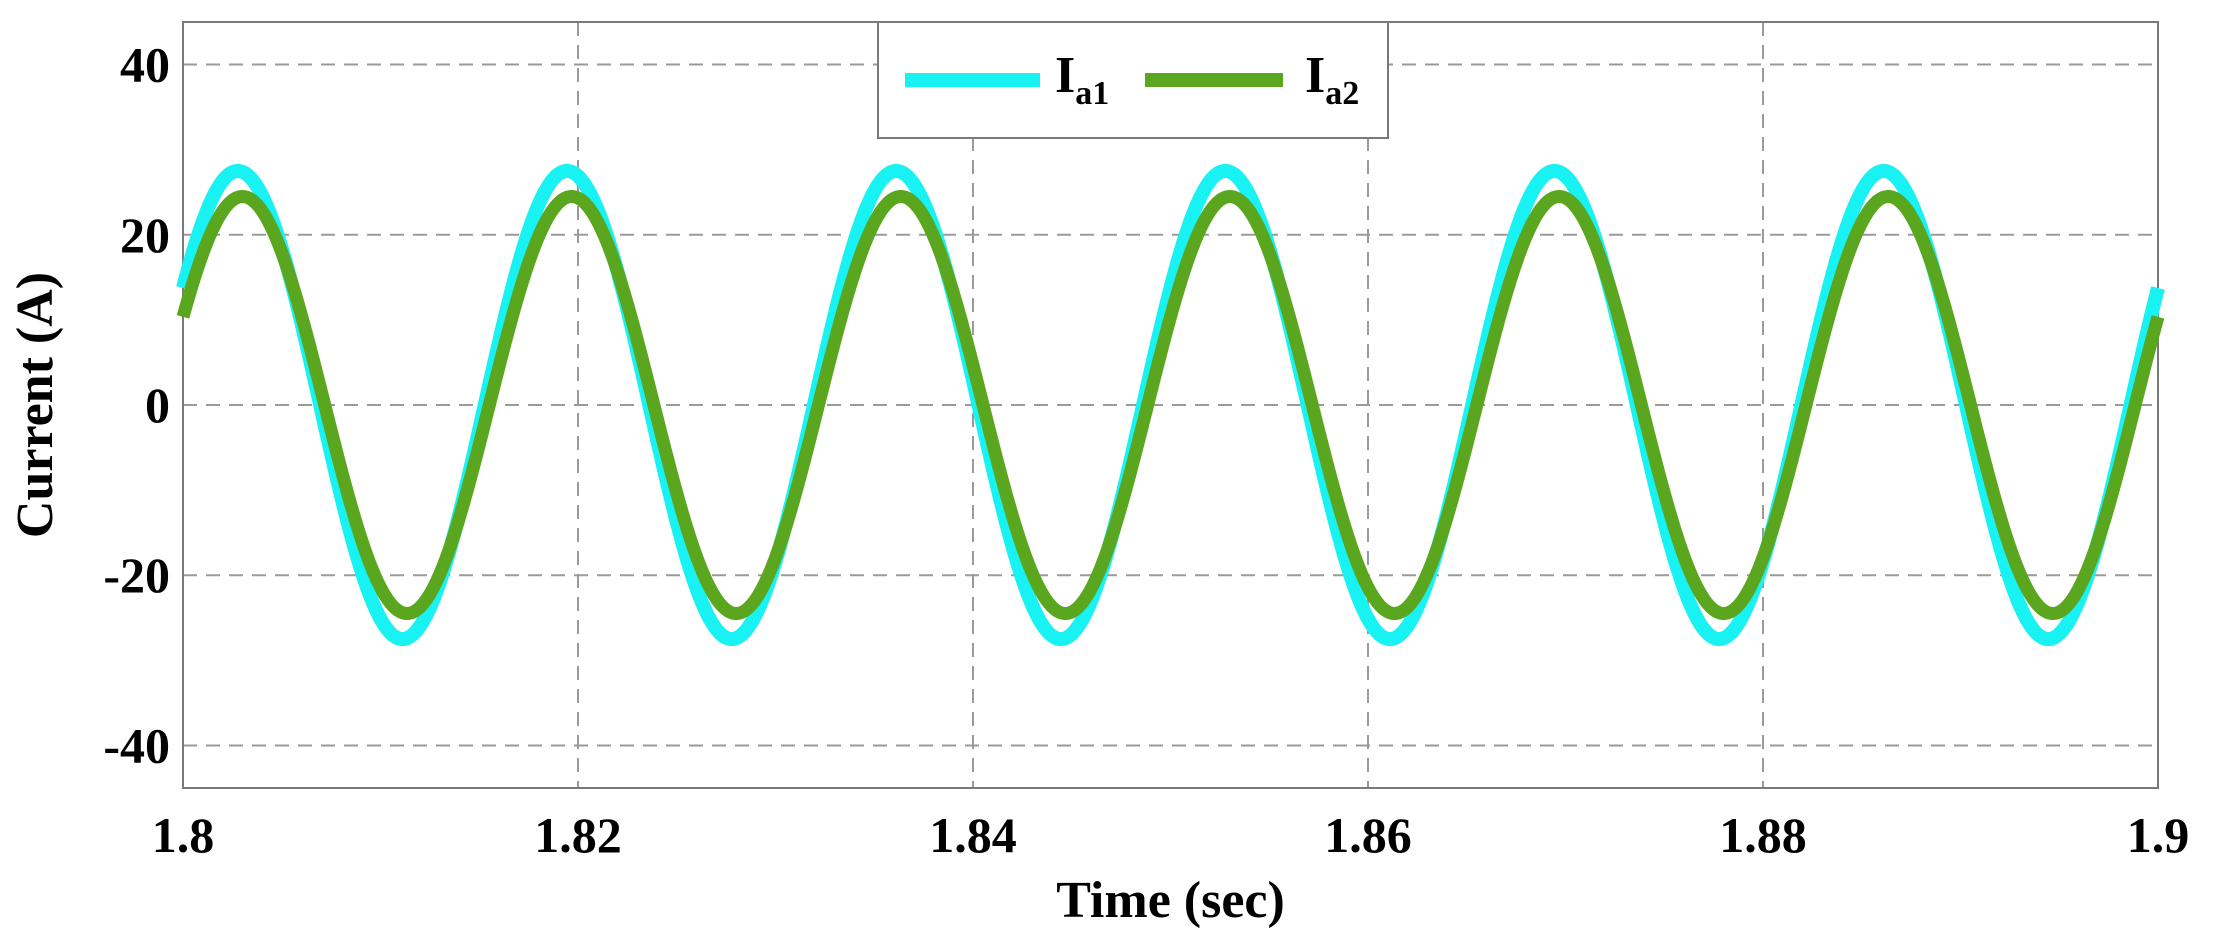 The image size is (2218, 935). What do you see at coordinates (183, 835) in the screenshot?
I see `x-tick-label: 1.8` at bounding box center [183, 835].